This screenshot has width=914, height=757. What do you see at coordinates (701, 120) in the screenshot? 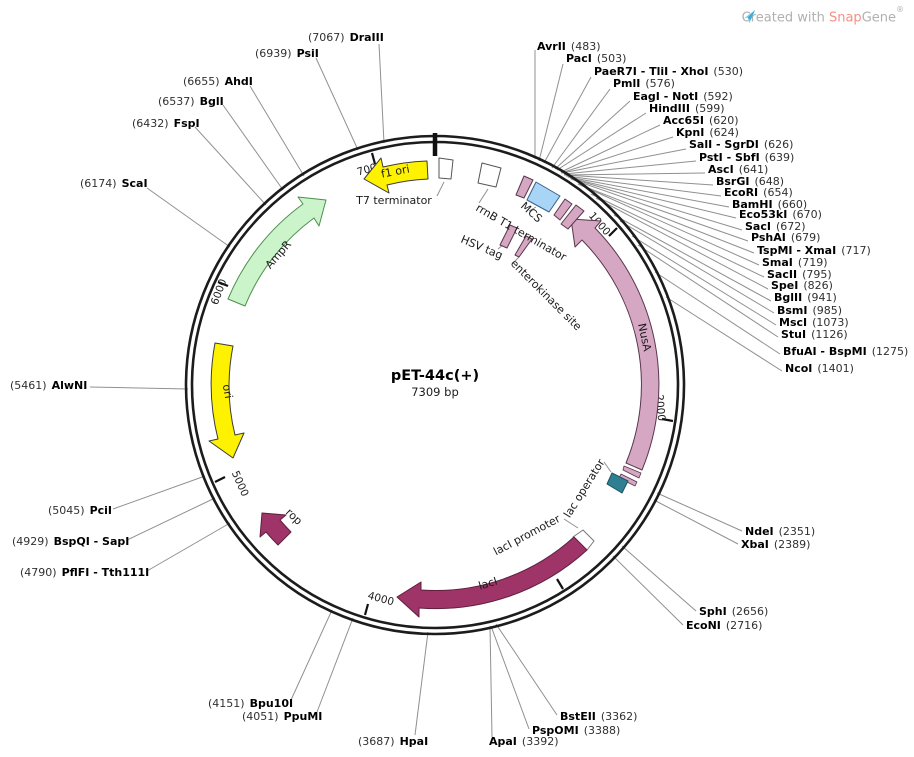
I see `site-label-acc65i: Acc65I (620)` at bounding box center [701, 120].